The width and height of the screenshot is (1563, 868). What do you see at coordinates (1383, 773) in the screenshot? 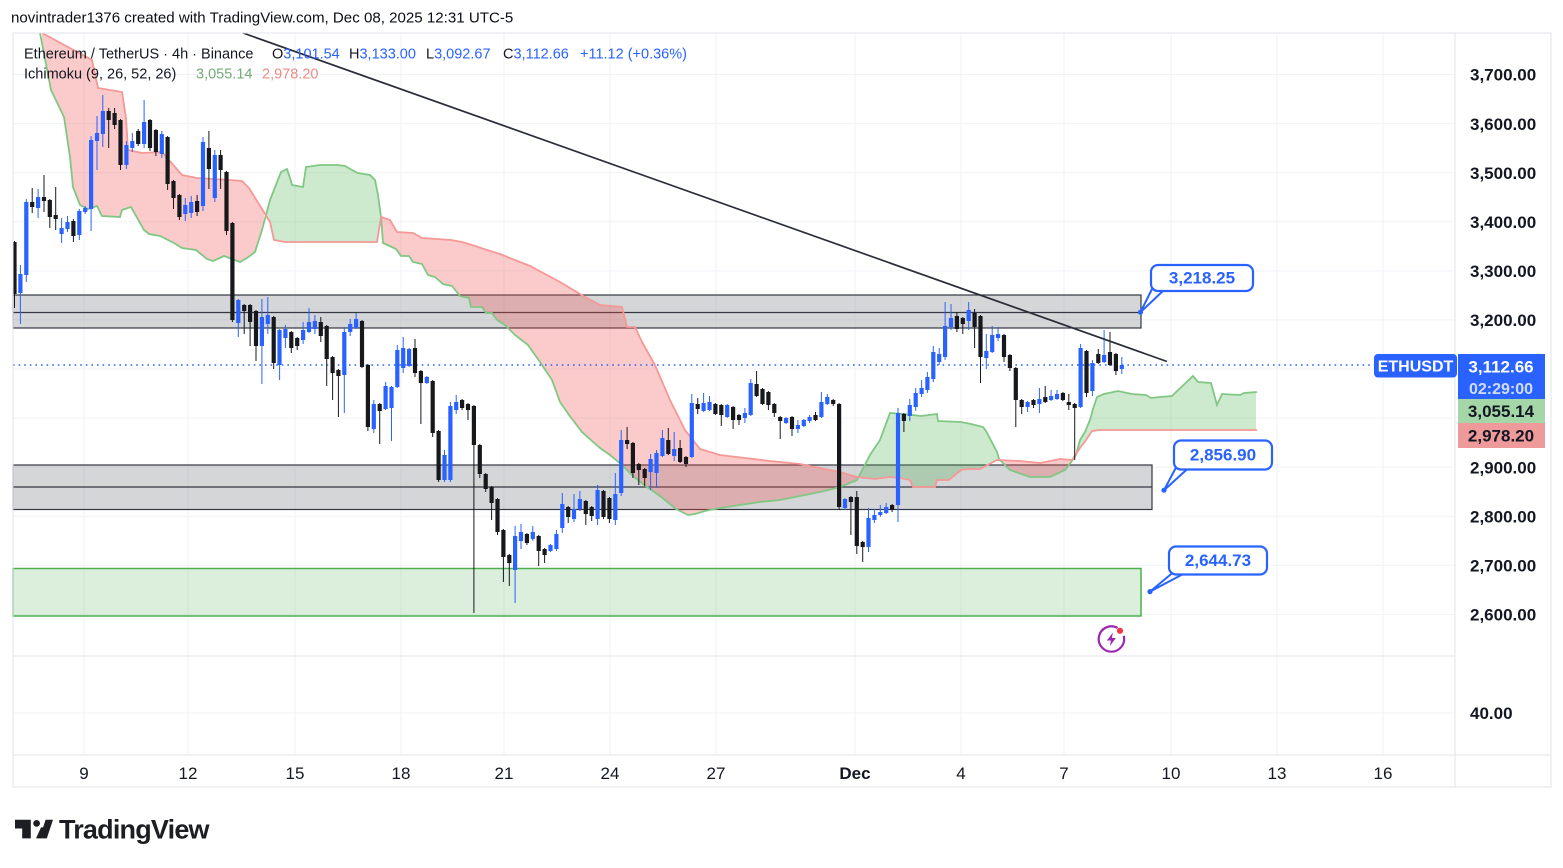
I see `svg-text: 16` at bounding box center [1383, 773].